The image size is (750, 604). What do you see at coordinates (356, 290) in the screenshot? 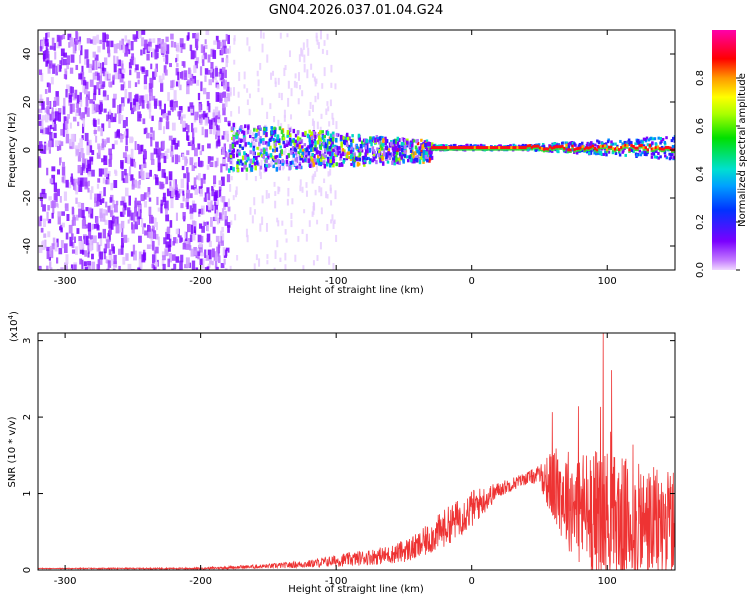
I see `spectrogram-xlabel: Height of straight line (km)` at bounding box center [356, 290].